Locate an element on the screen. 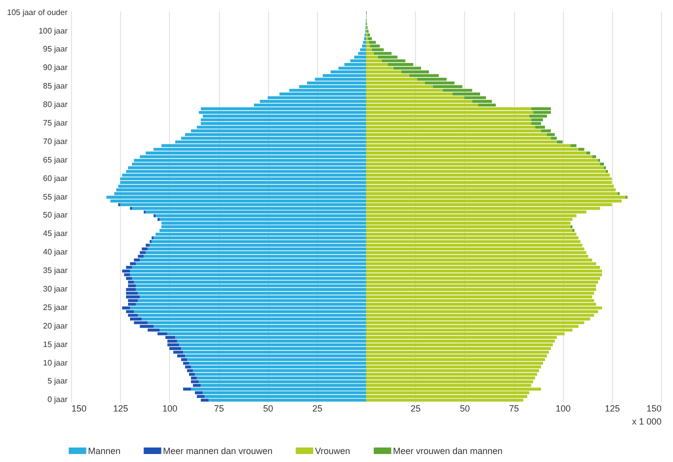 The width and height of the screenshot is (673, 462). y-tick-label: 30 jaar is located at coordinates (55, 289).